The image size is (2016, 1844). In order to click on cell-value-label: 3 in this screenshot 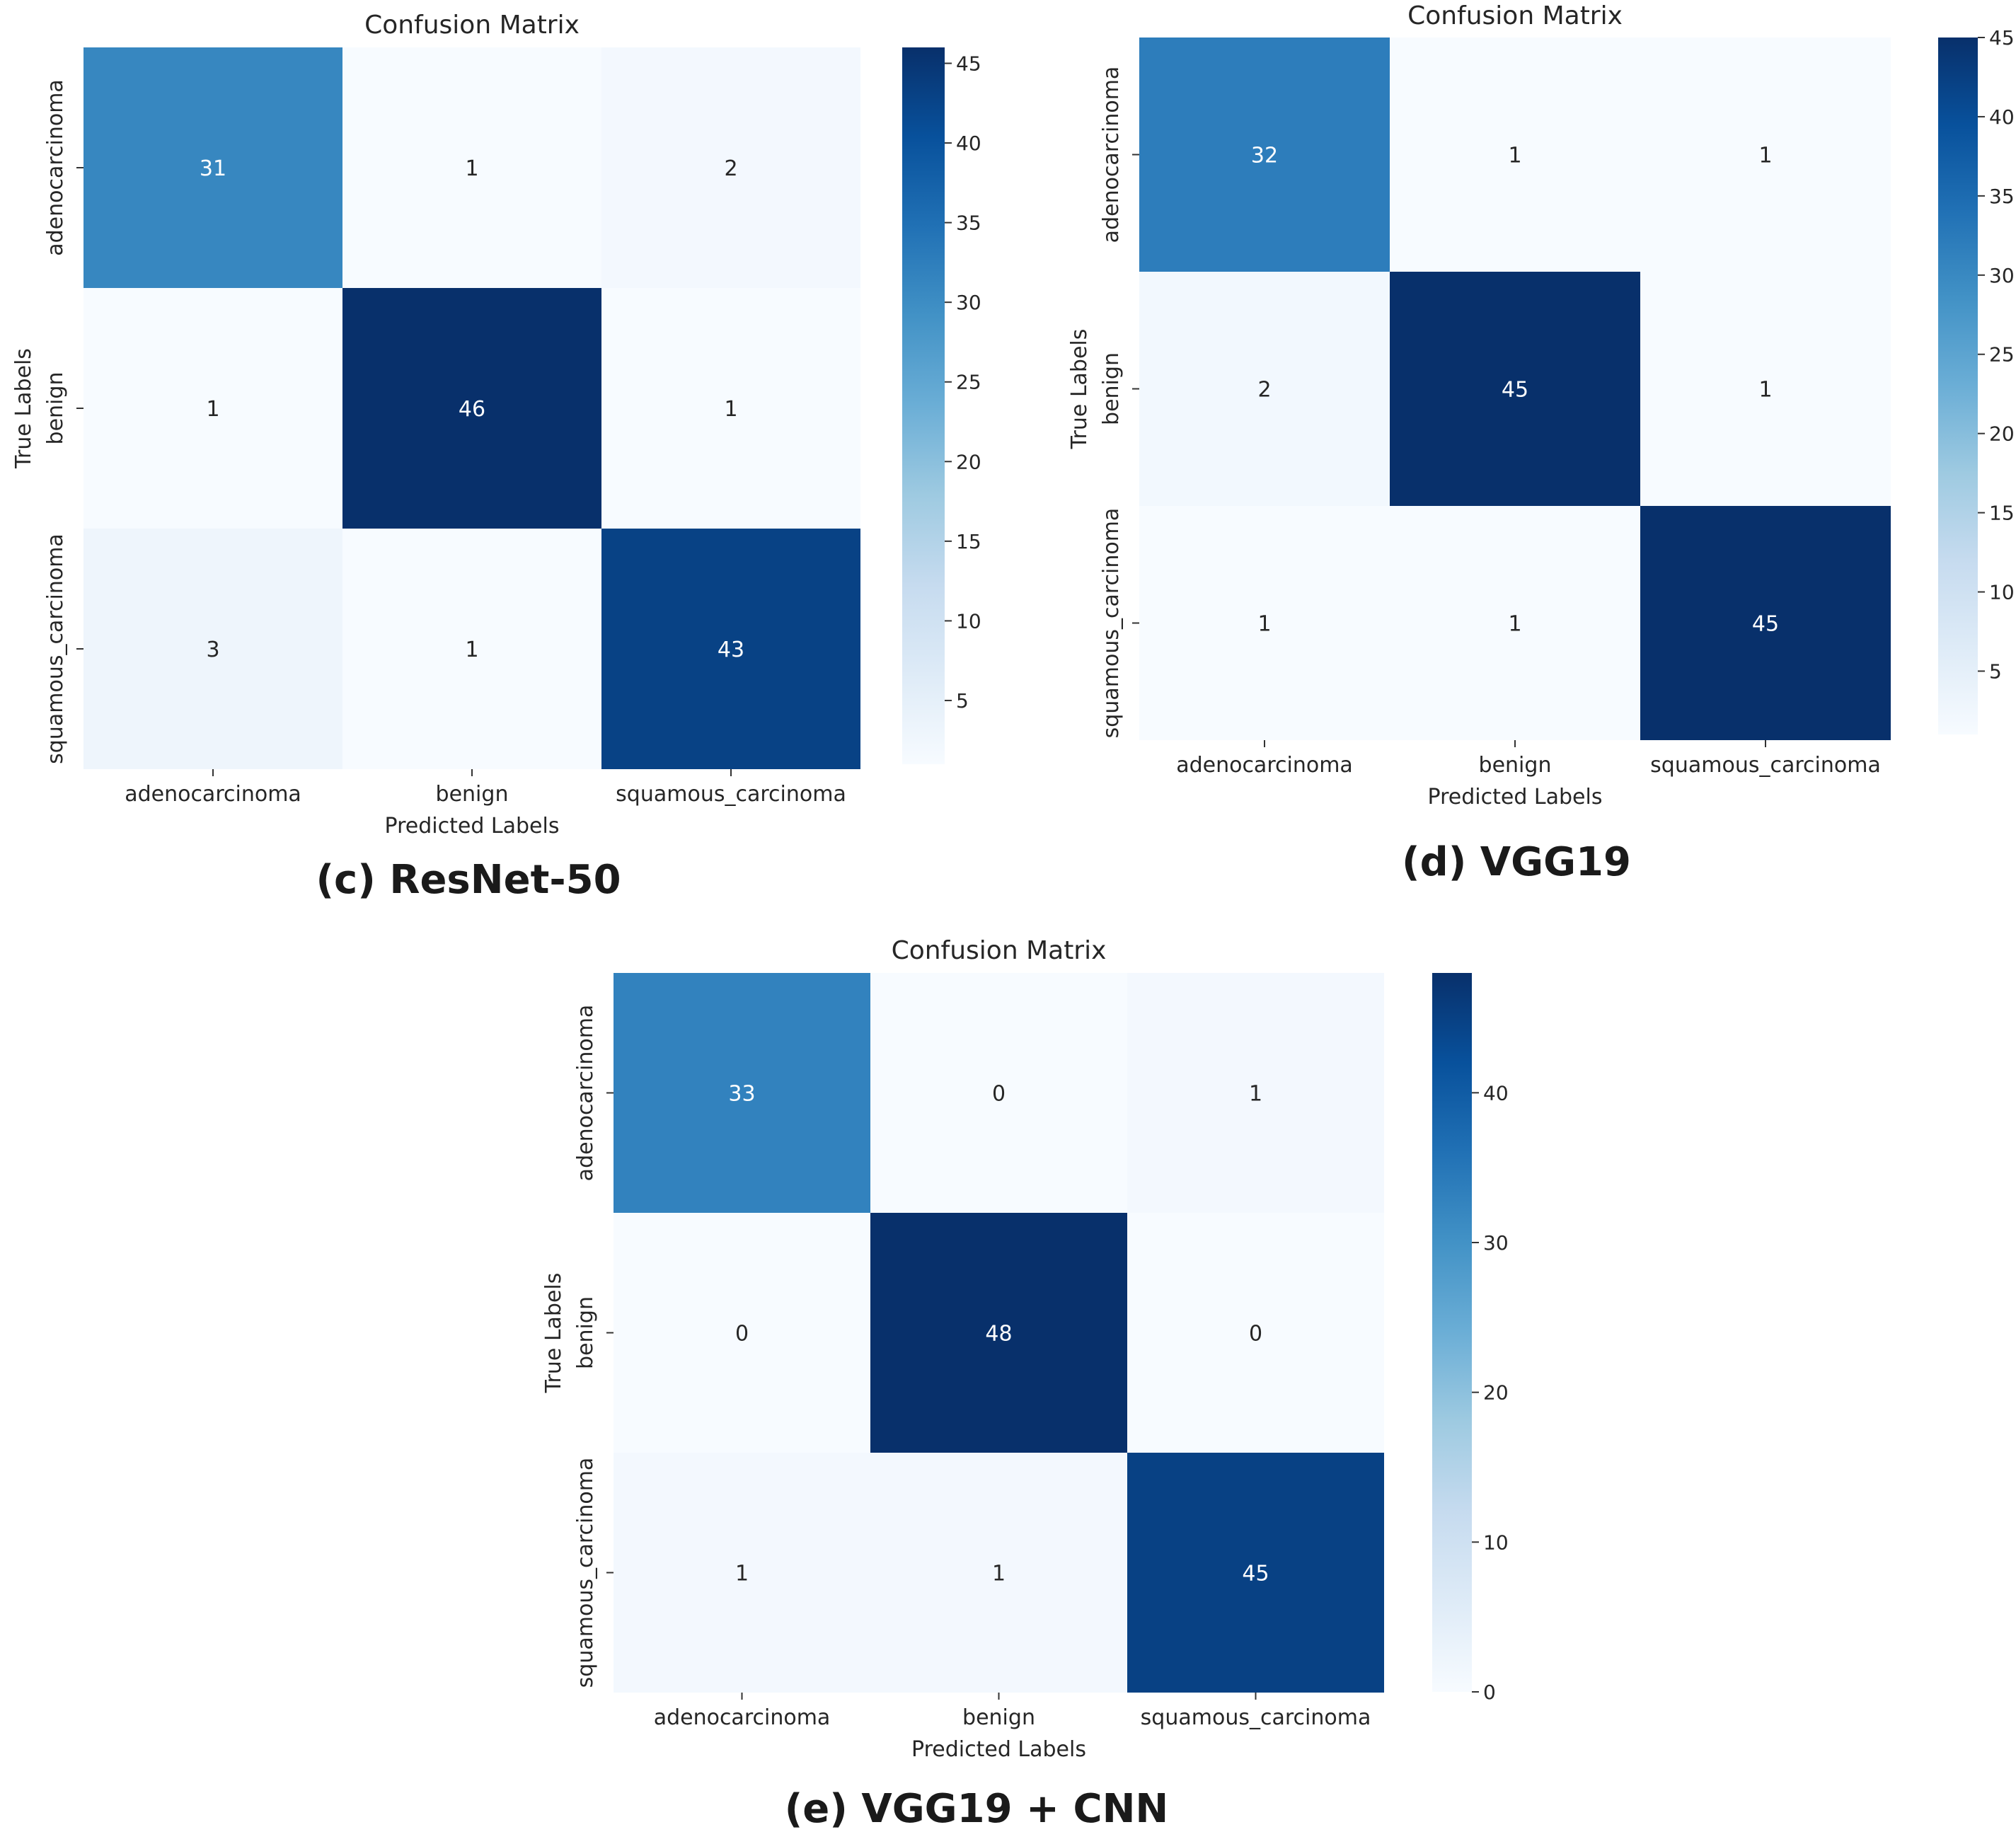, I will do `click(212, 650)`.